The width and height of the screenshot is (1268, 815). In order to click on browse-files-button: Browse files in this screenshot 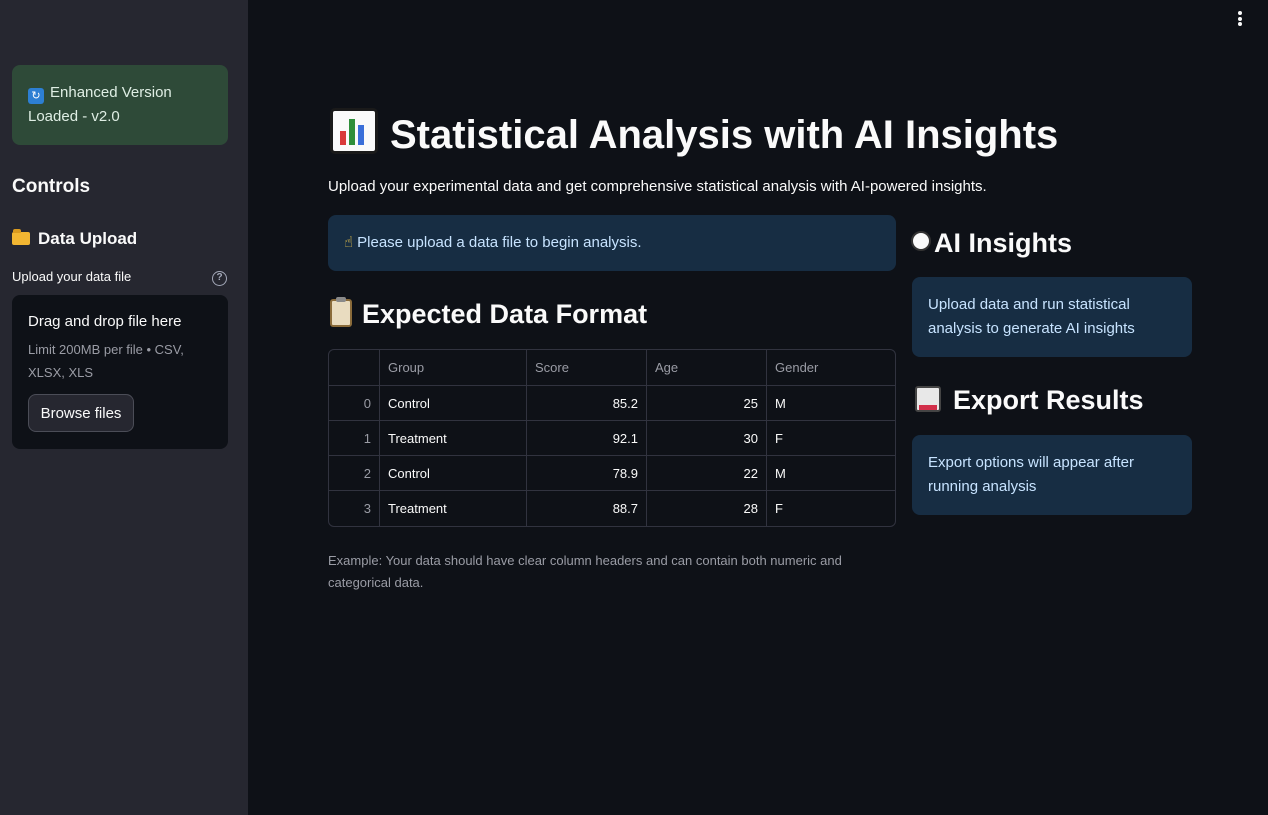, I will do `click(81, 413)`.